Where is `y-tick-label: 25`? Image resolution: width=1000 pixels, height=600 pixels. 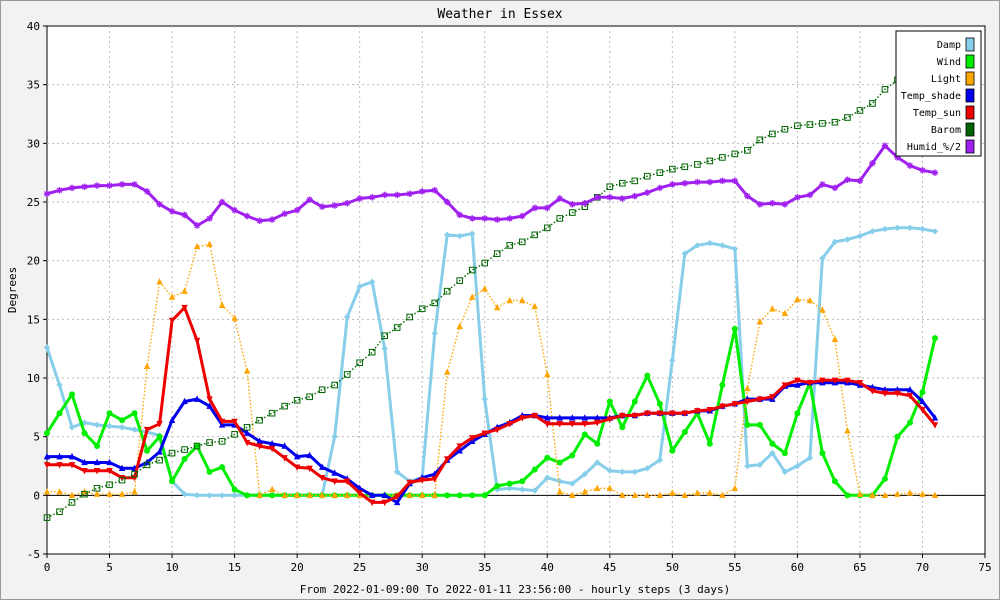 y-tick-label: 25 is located at coordinates (33, 202).